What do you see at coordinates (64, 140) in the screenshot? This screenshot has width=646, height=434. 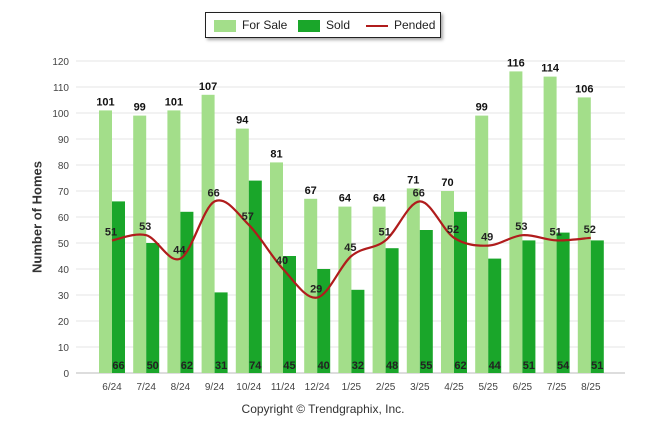 I see `y-tick-label: 90` at bounding box center [64, 140].